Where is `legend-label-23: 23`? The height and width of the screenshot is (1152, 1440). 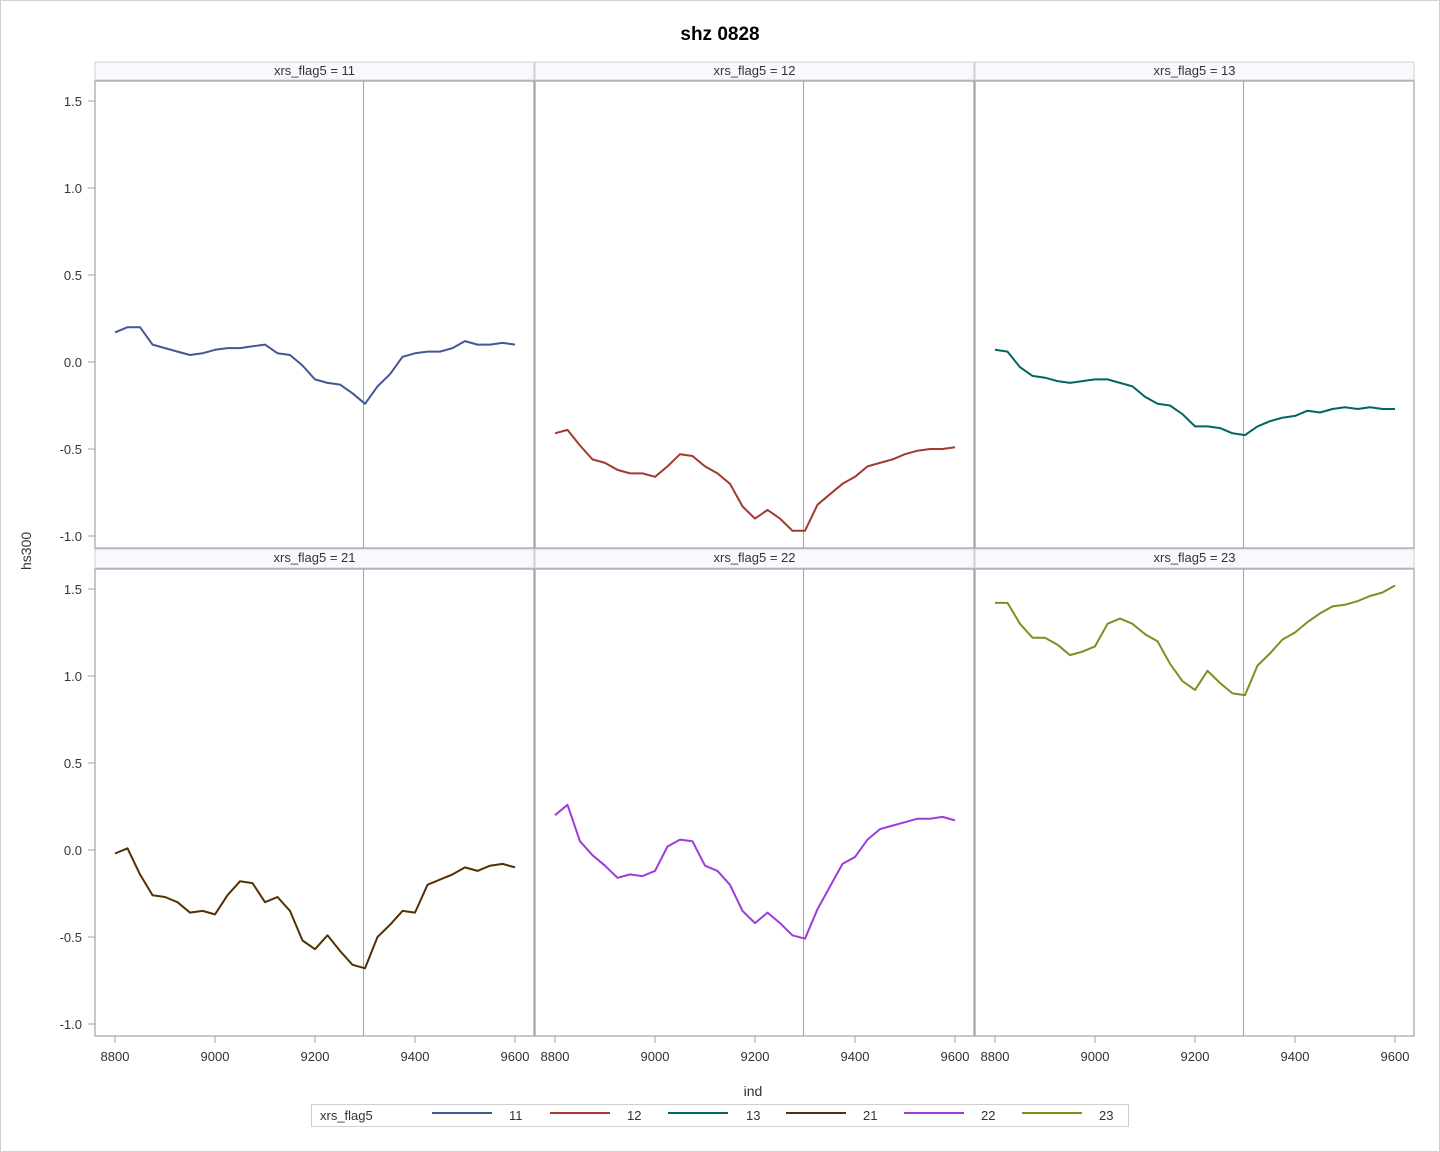
legend-label-23: 23 is located at coordinates (1106, 1115).